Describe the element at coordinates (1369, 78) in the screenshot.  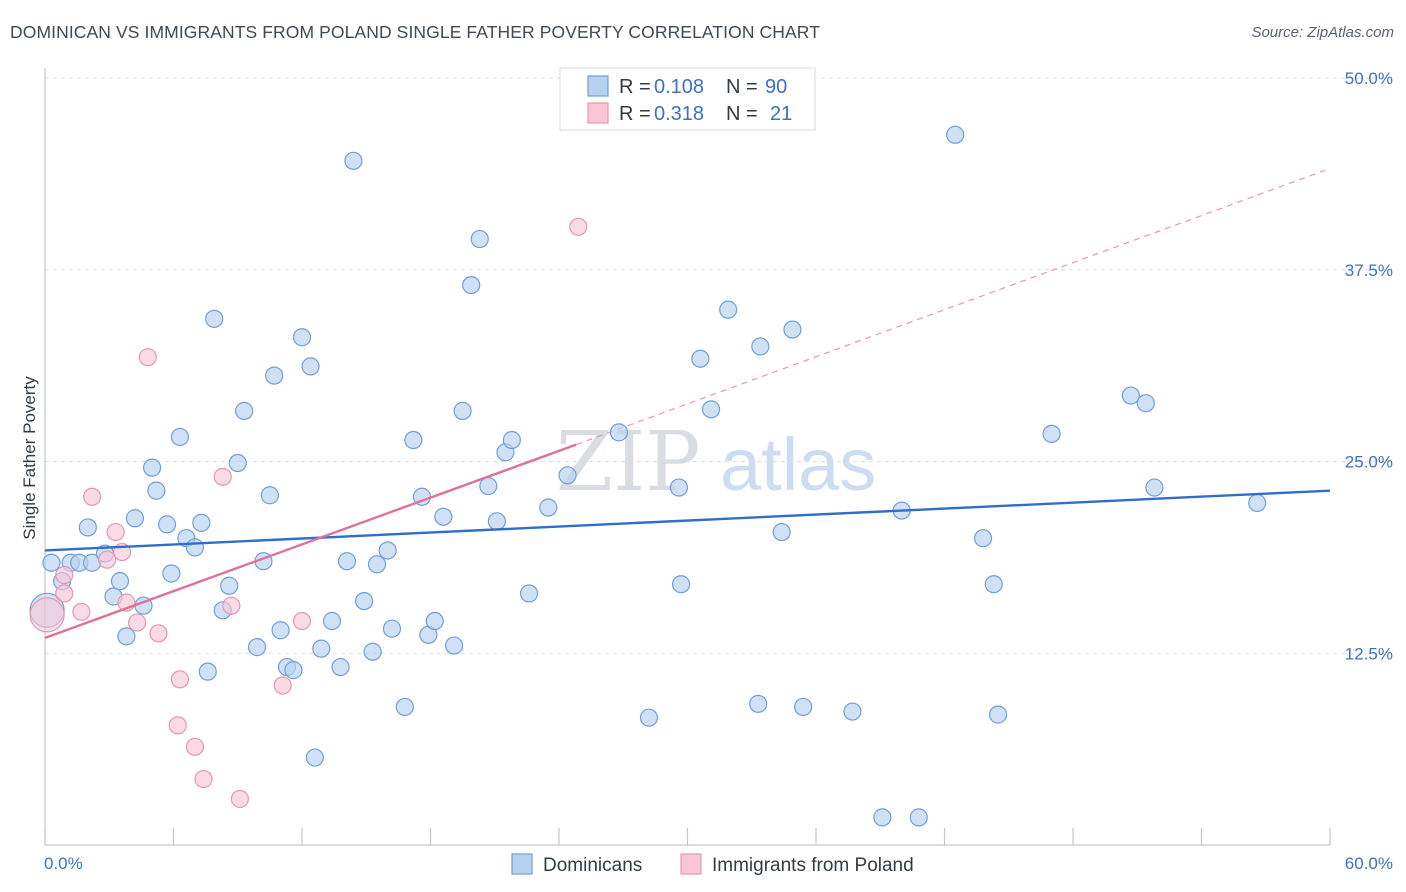
I see `y-tick-label-3: 50.0%` at that location.